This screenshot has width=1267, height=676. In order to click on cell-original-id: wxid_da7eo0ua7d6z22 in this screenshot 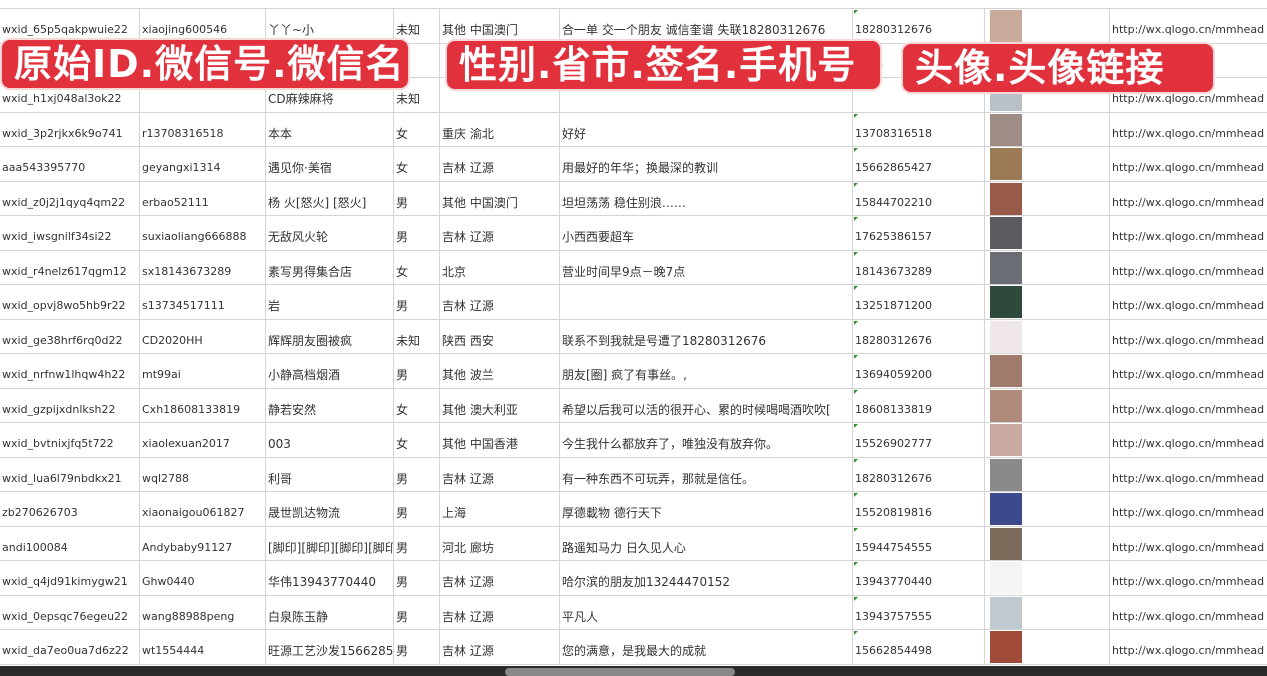, I will do `click(70, 647)`.